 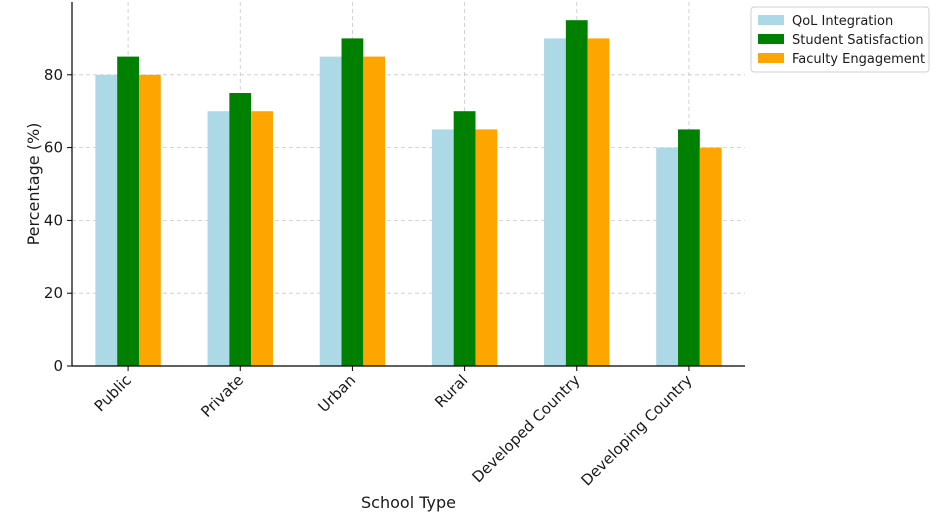 What do you see at coordinates (33, 184) in the screenshot?
I see `y-axis-title: Percentage (%)` at bounding box center [33, 184].